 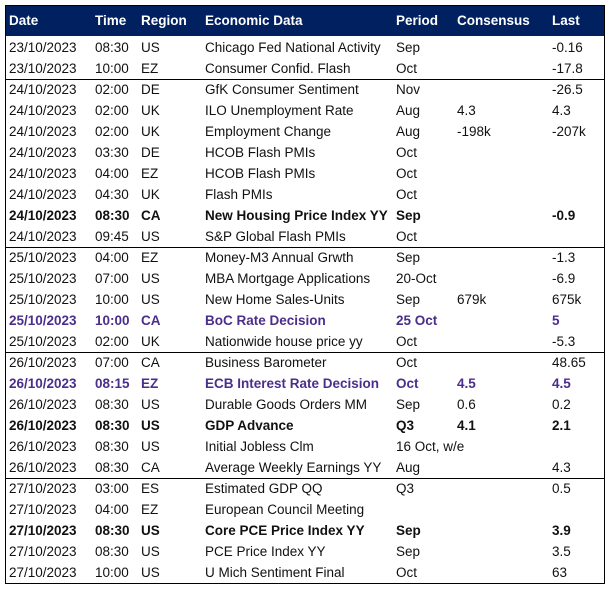 What do you see at coordinates (292, 383) in the screenshot?
I see `event-cell: ECB Interest Rate Decision` at bounding box center [292, 383].